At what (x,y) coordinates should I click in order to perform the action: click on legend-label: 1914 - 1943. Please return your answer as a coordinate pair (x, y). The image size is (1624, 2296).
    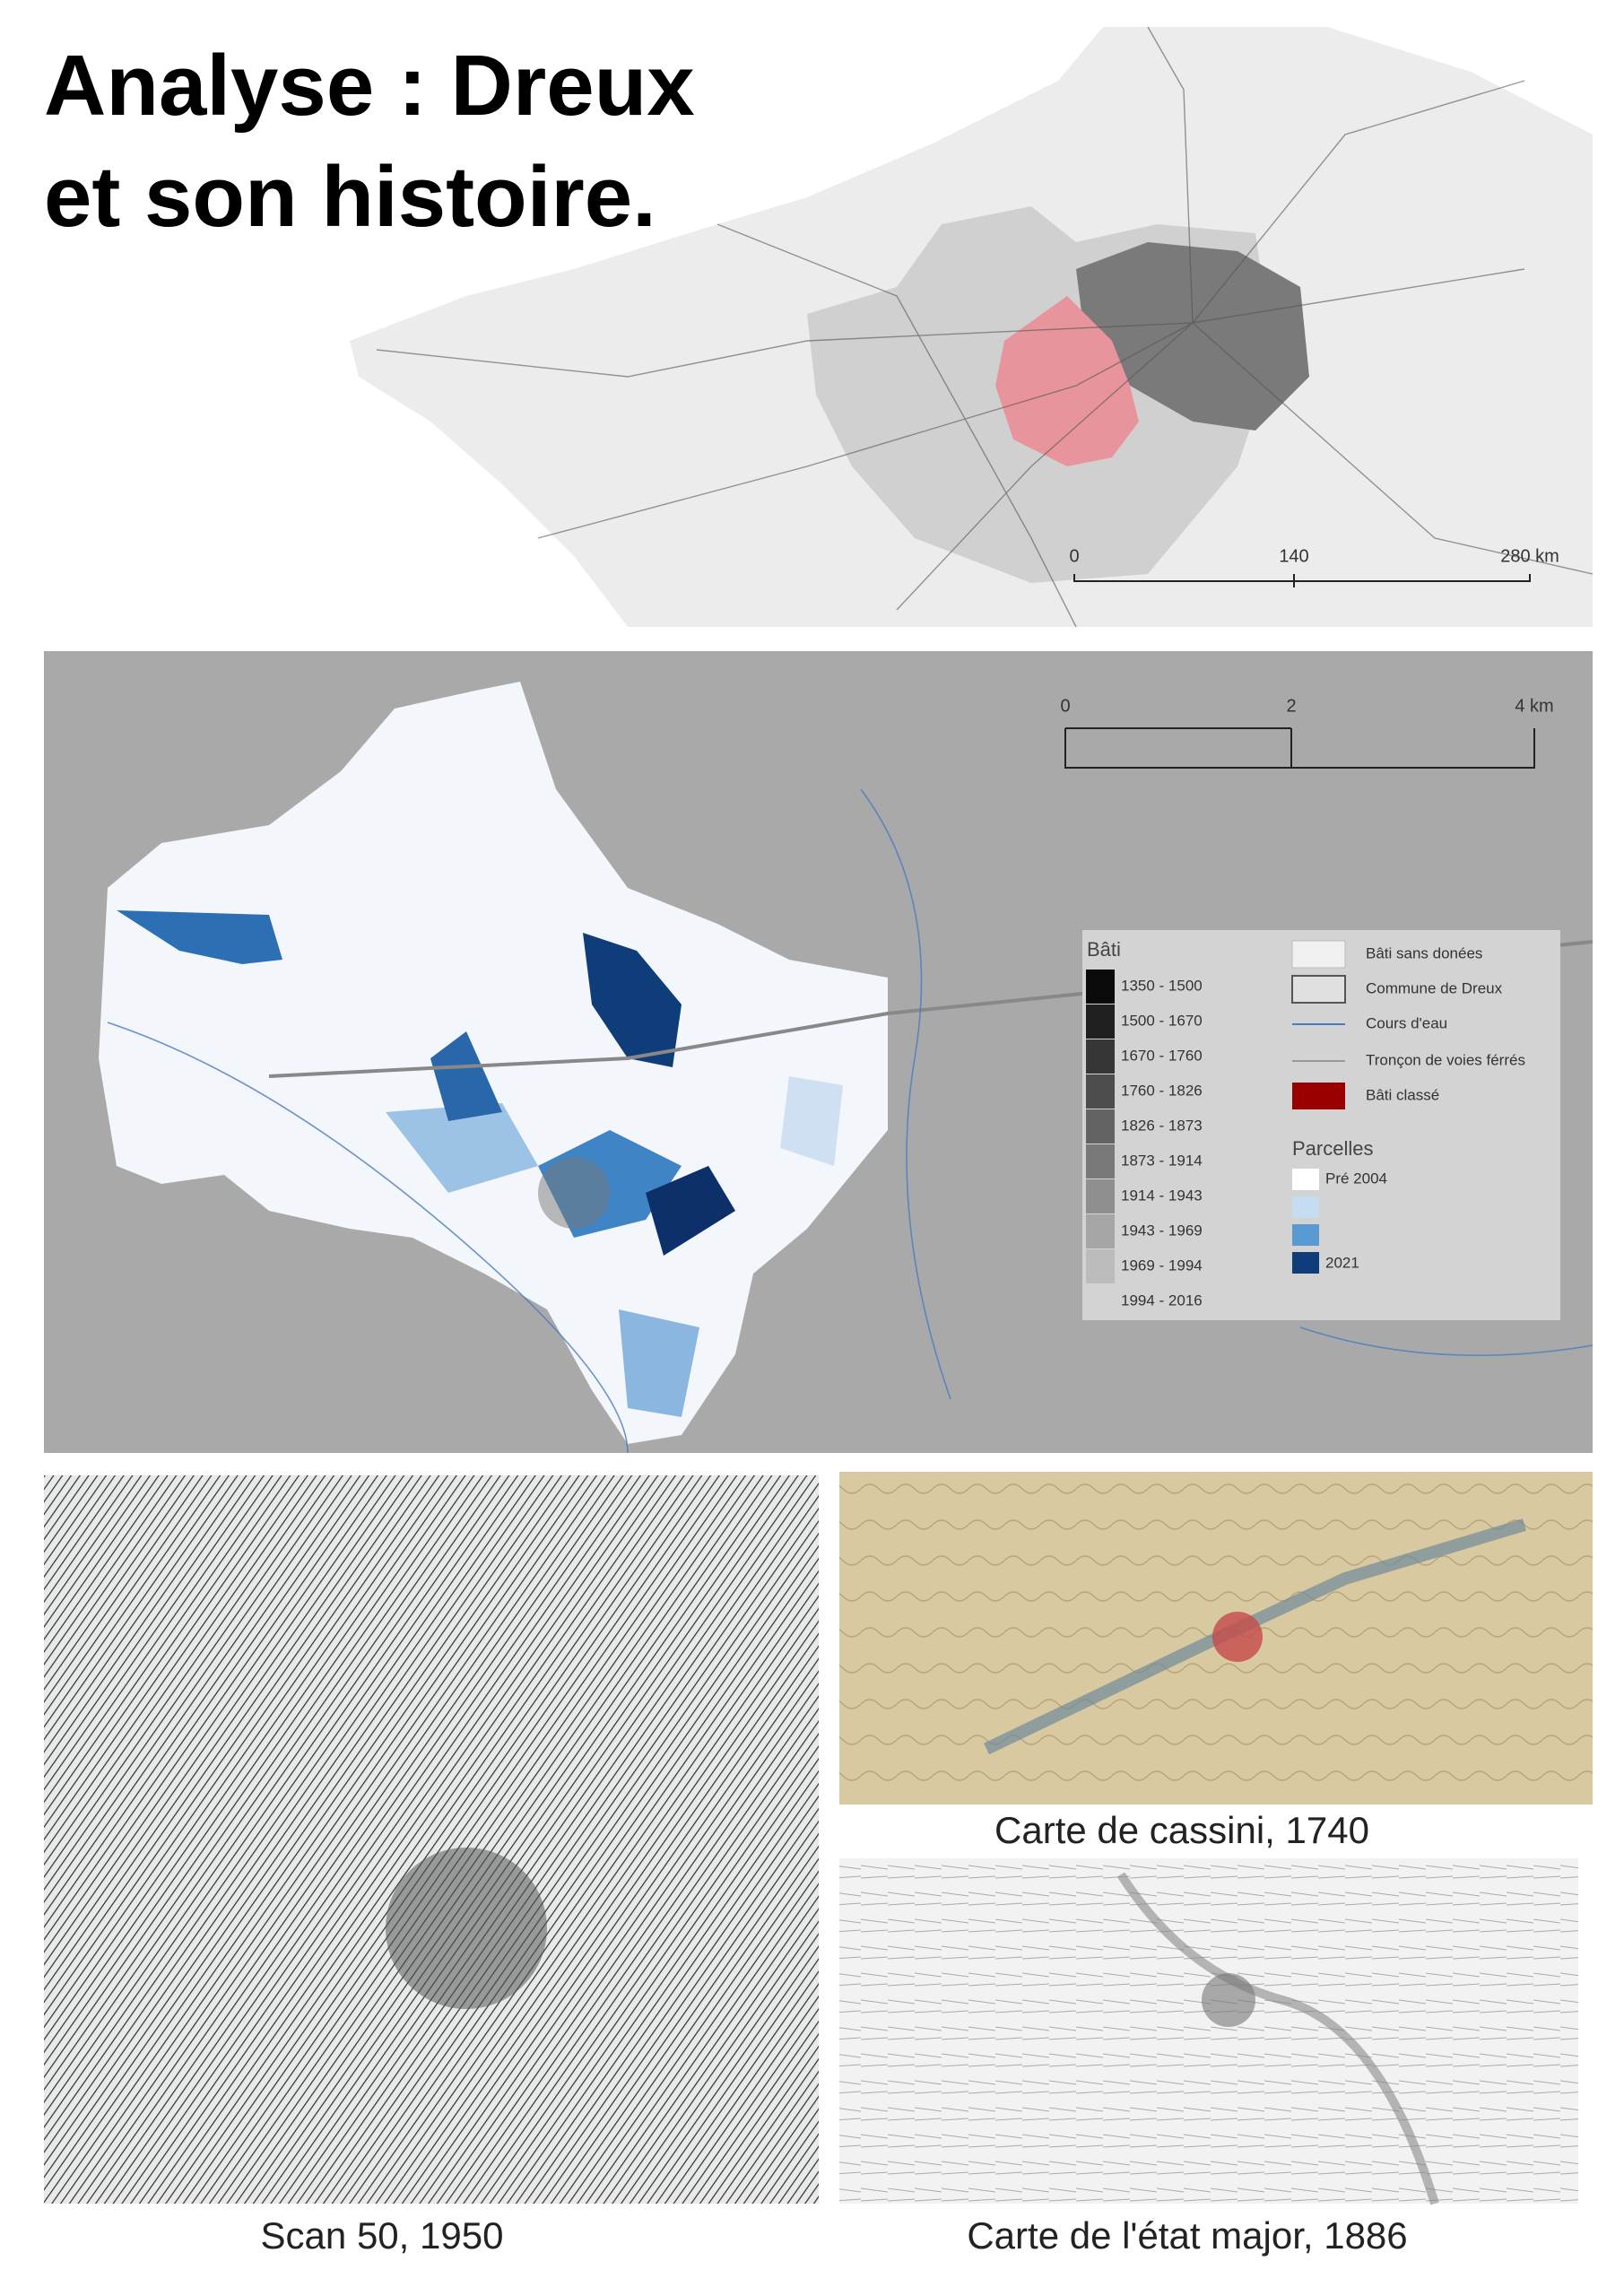
    Looking at the image, I should click on (1162, 1195).